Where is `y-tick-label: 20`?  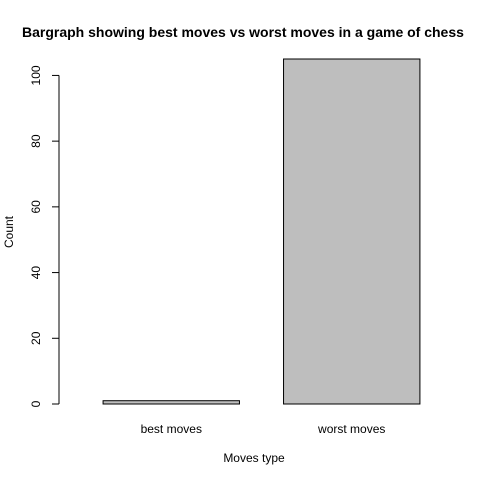
y-tick-label: 20 is located at coordinates (36, 338).